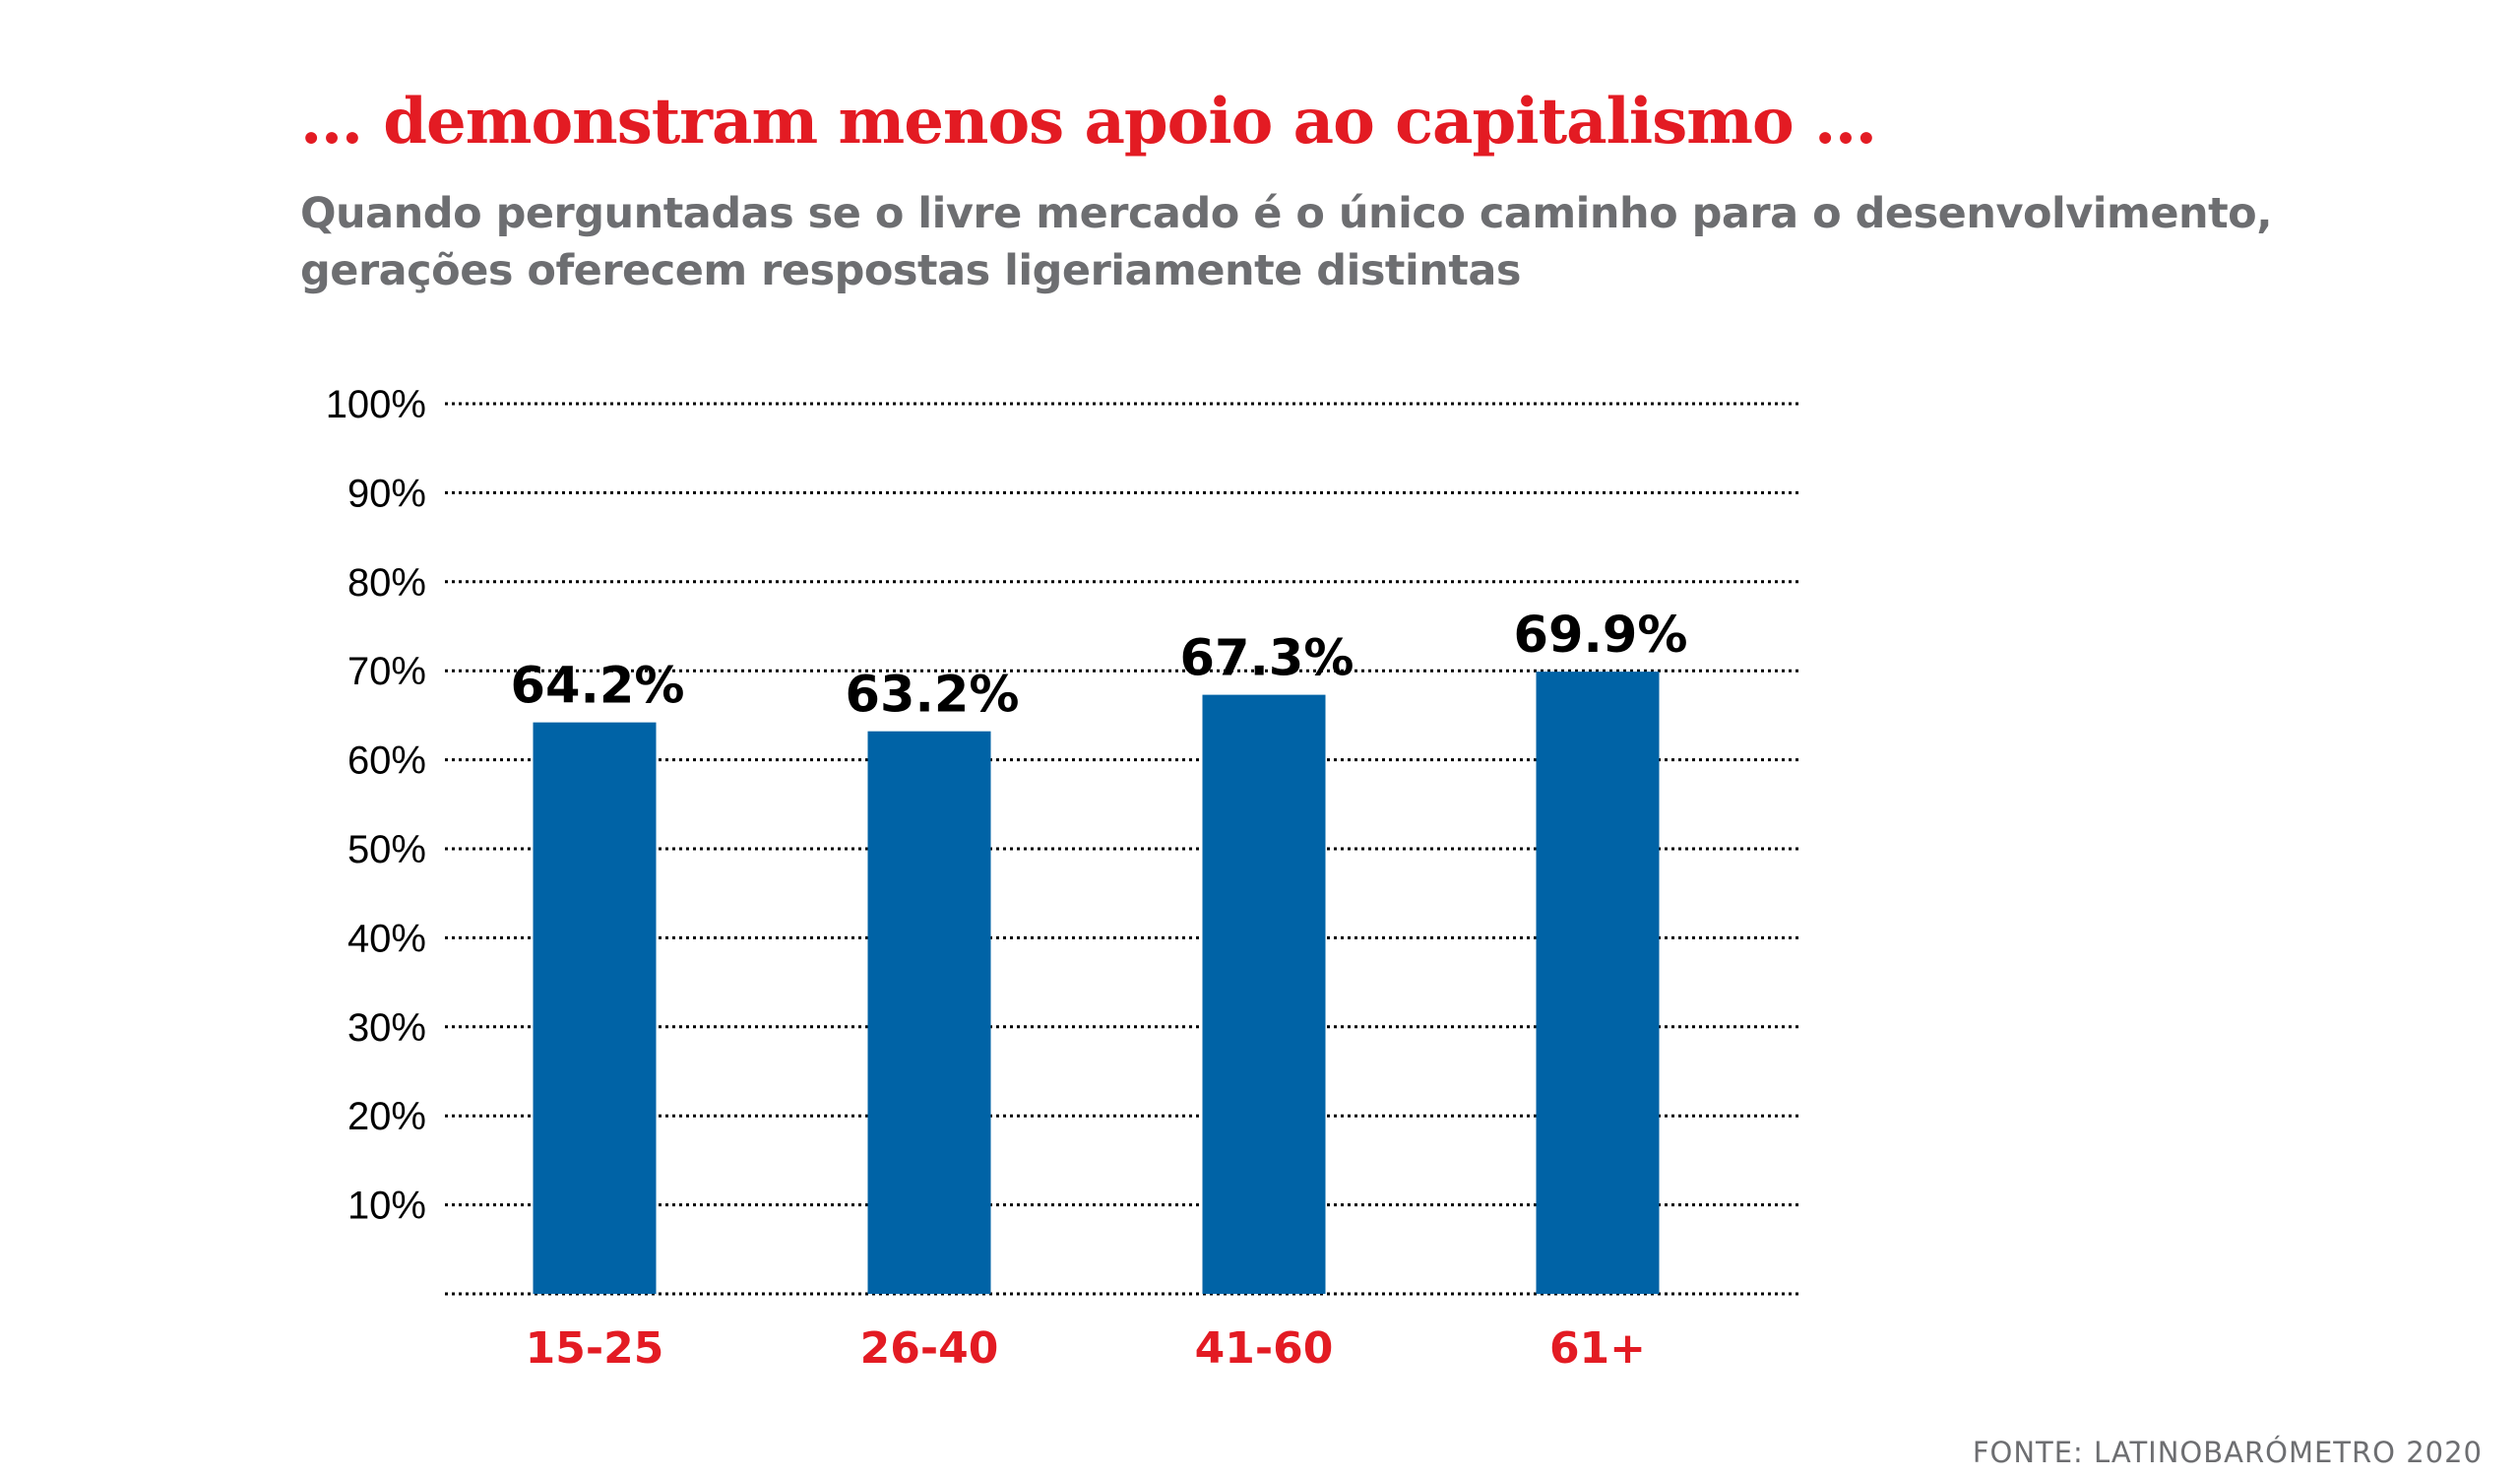 This screenshot has height=1477, width=2520. Describe the element at coordinates (386, 1116) in the screenshot. I see `y-tick-label: 20%` at that location.